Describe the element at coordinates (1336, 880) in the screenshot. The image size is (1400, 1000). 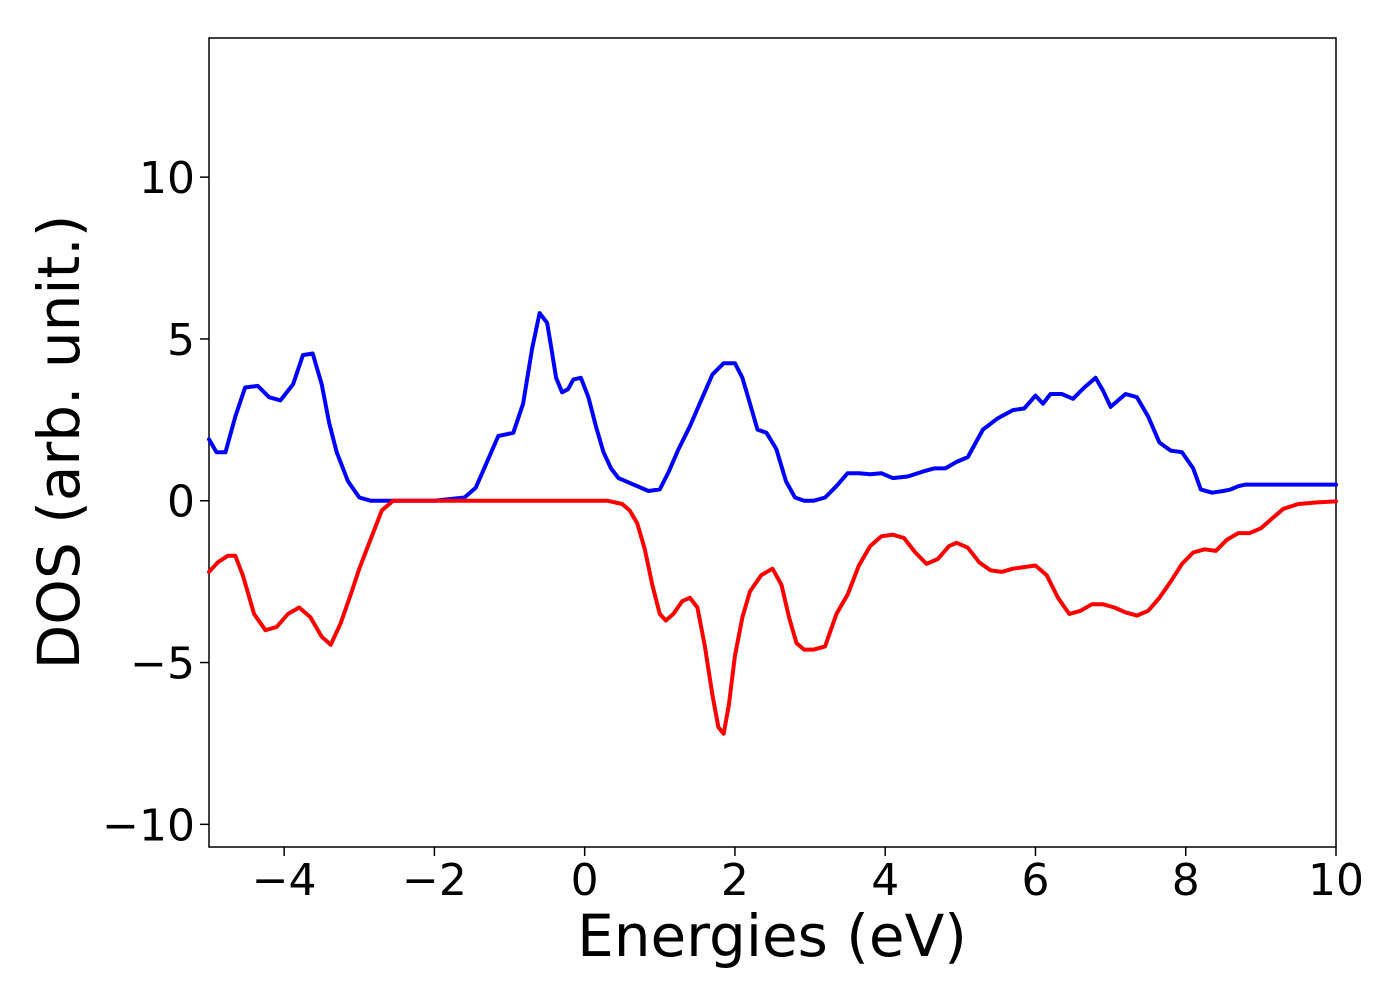
I see `x-tick-label: 10` at that location.